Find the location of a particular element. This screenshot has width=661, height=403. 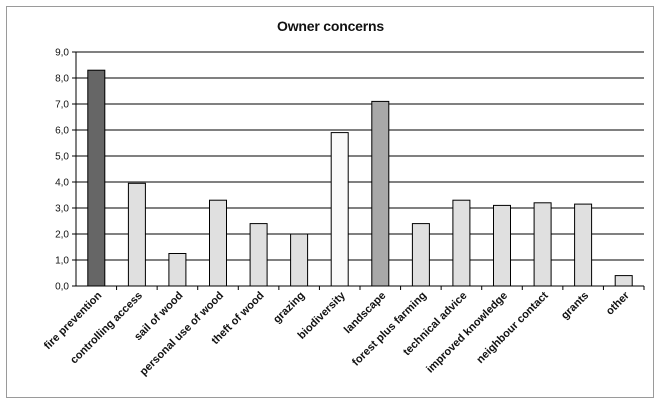

category-label: forest plus farming is located at coordinates (389, 329).